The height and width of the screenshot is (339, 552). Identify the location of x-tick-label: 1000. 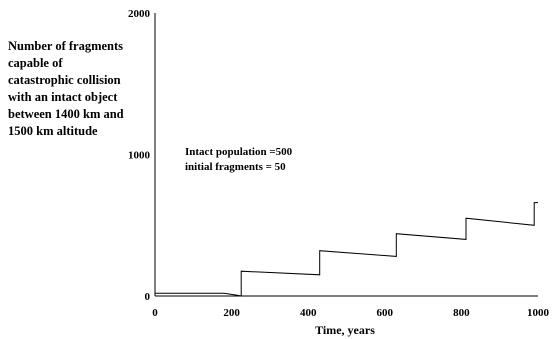
(538, 313).